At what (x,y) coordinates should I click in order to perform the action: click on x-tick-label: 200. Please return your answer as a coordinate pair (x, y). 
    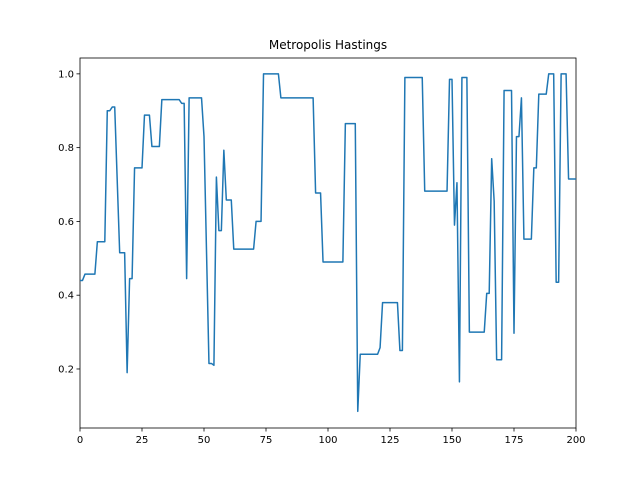
    Looking at the image, I should click on (575, 440).